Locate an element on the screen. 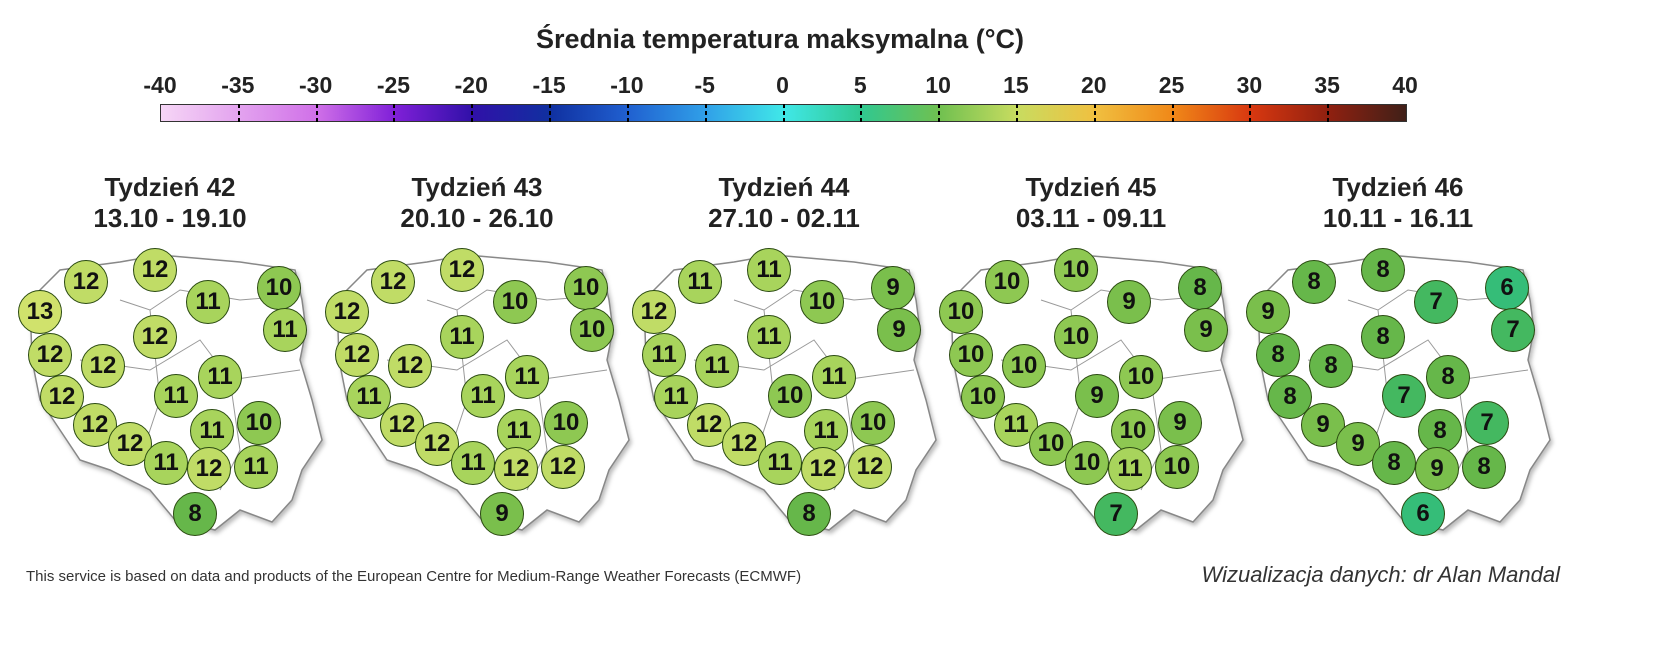 This screenshot has width=1658, height=671. colorbar-tick-label: 5 is located at coordinates (860, 85).